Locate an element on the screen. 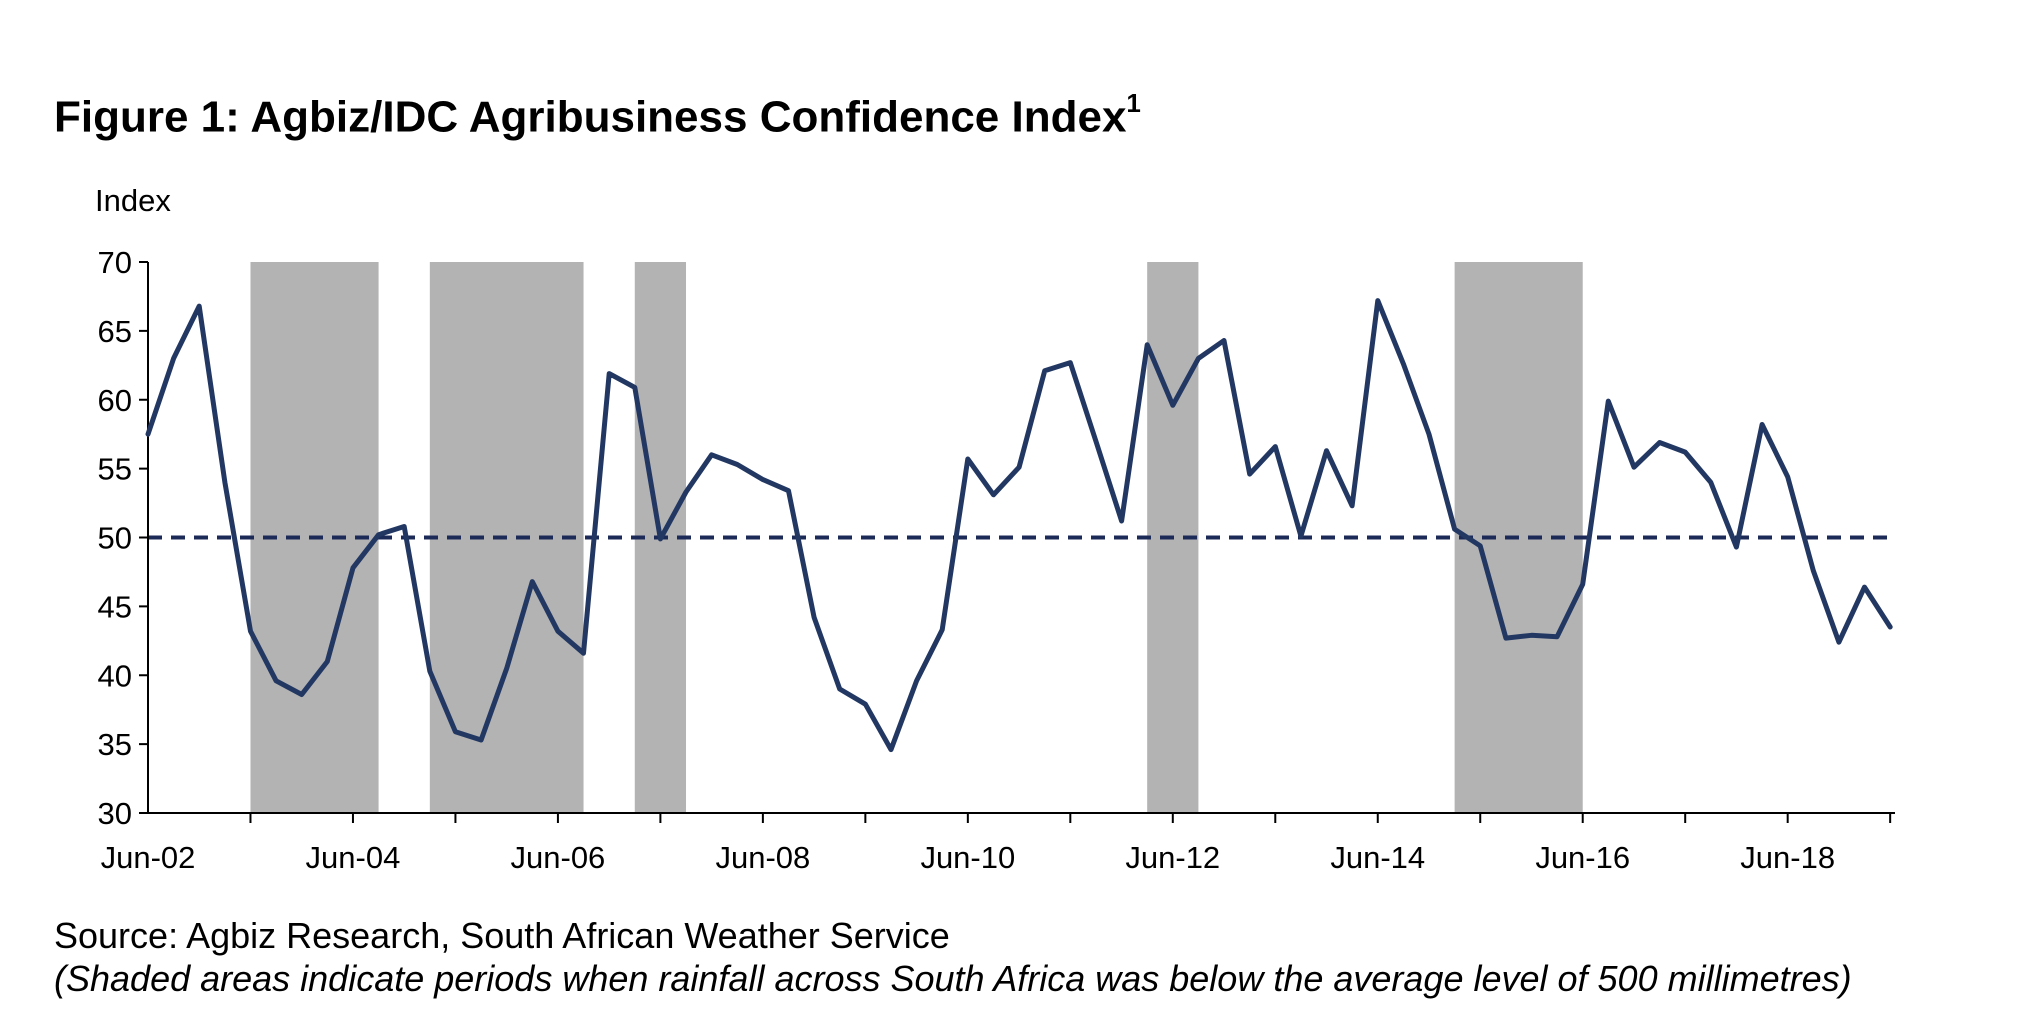 The image size is (2044, 1027). y-tick-label-60: 60 is located at coordinates (115, 400).